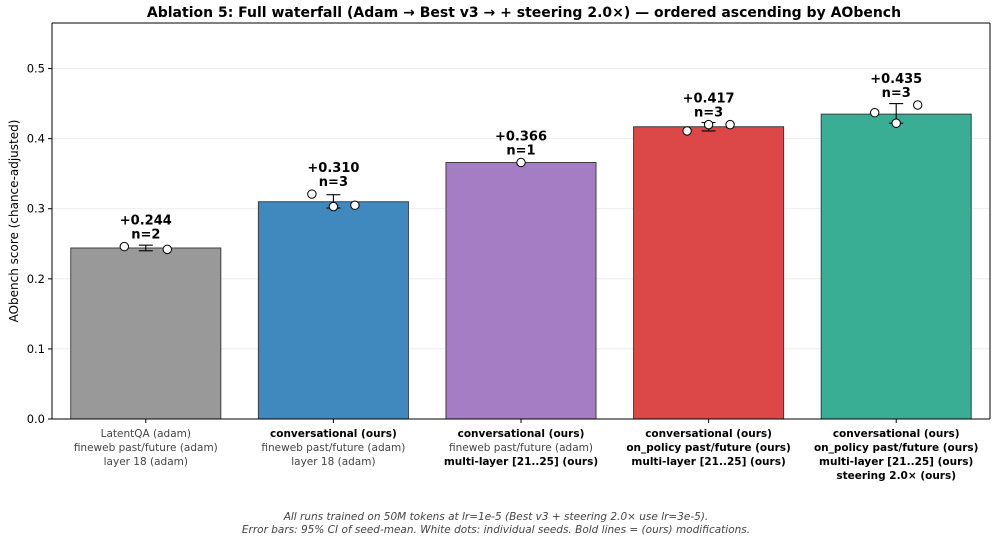 This screenshot has width=992, height=541. Describe the element at coordinates (896, 476) in the screenshot. I see `x-tick-label-line: steering 2.0× (ours)` at that location.